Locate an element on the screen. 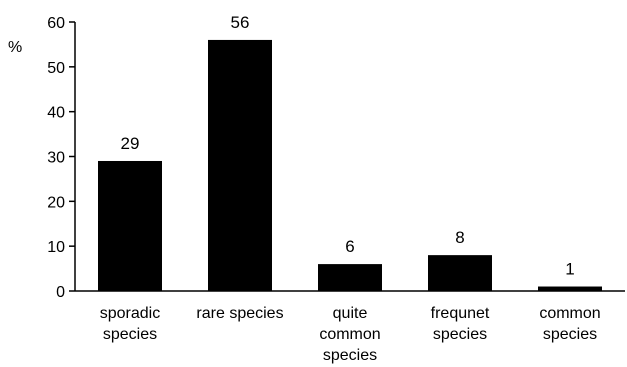  data-label: 1 is located at coordinates (569, 269).